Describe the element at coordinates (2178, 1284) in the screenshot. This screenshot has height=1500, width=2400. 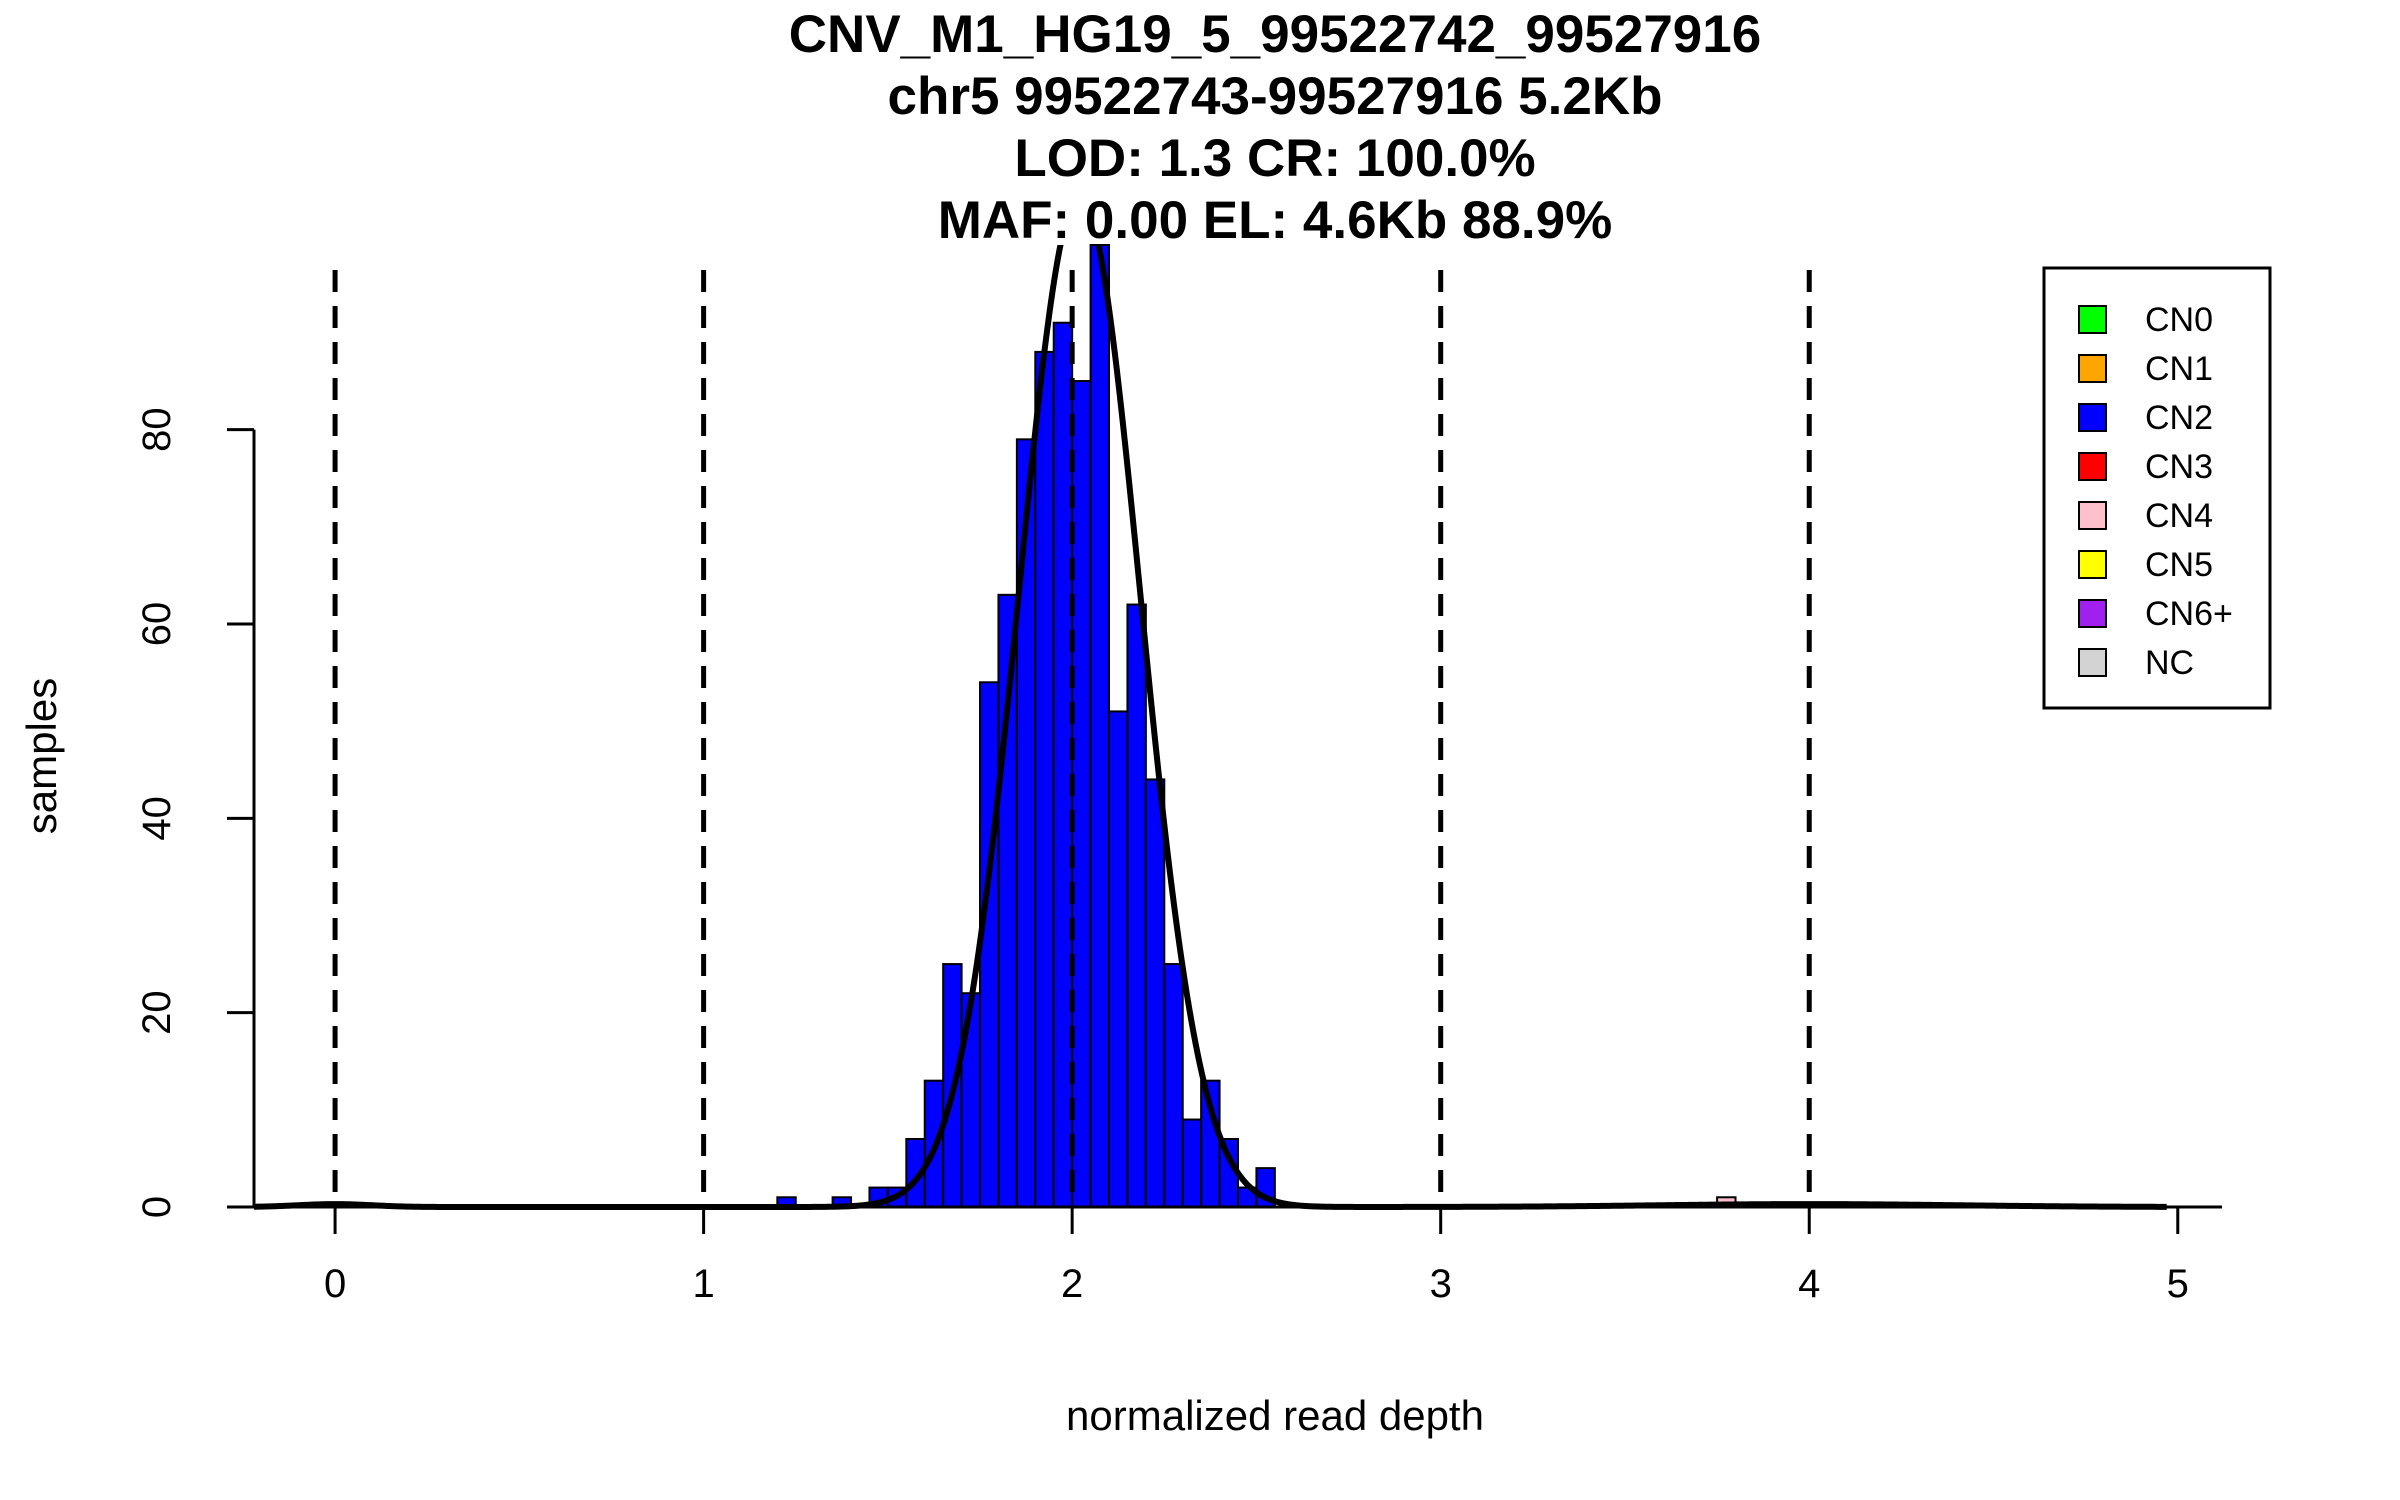
I see `x-tick-label-5: 5` at that location.